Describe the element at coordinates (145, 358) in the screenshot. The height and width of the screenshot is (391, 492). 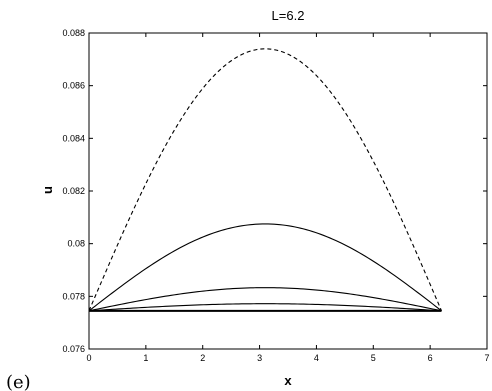
I see `x-tick-label: 1` at that location.